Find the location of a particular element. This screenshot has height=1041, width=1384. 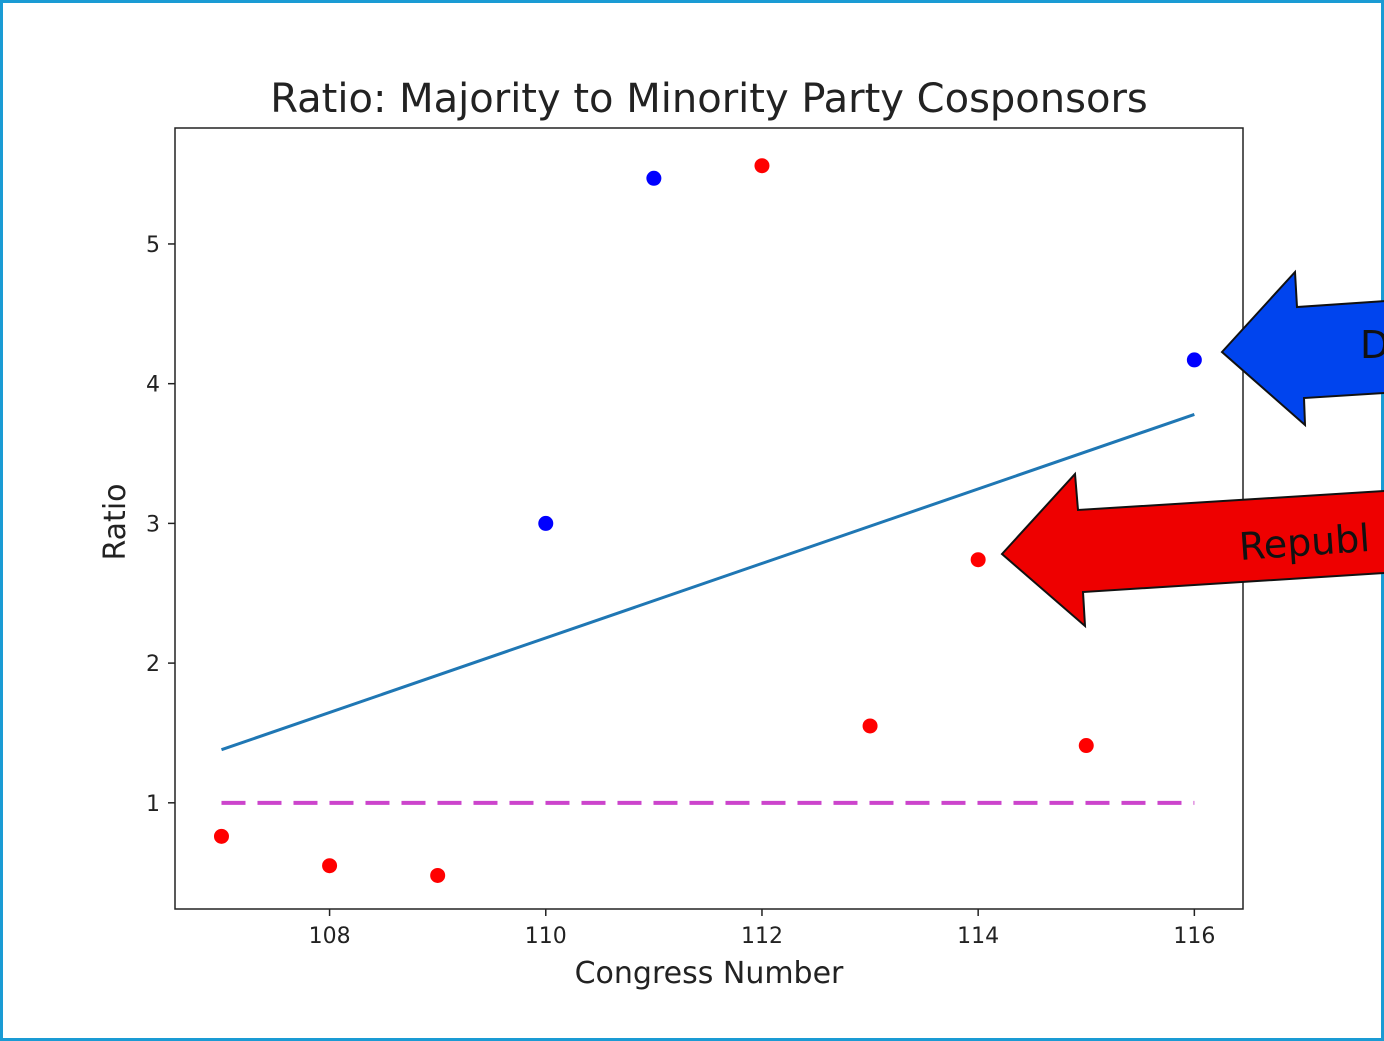

x-axis-label: Congress Number is located at coordinates (709, 973).